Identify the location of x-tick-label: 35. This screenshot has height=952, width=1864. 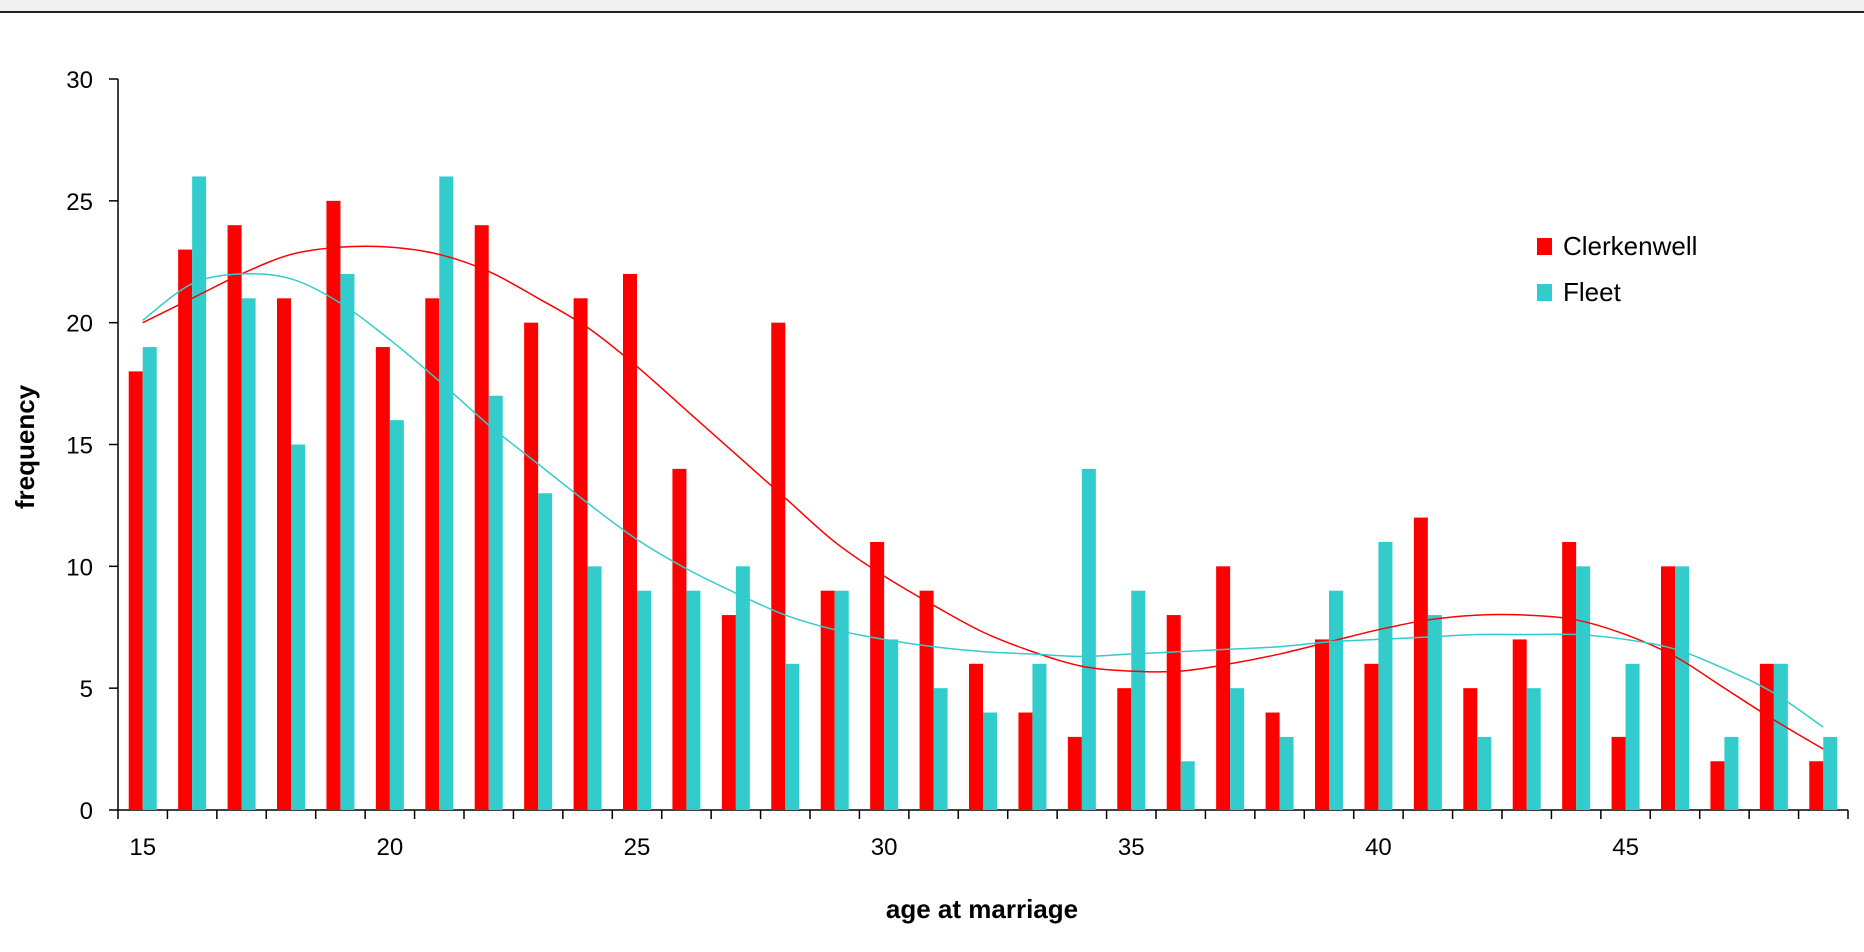
(1131, 847).